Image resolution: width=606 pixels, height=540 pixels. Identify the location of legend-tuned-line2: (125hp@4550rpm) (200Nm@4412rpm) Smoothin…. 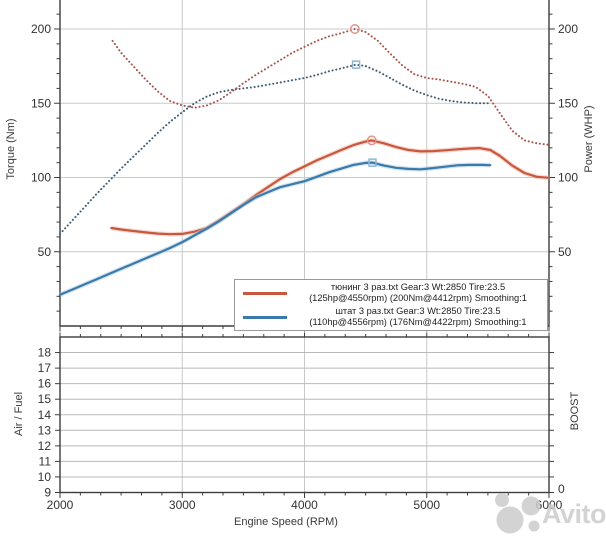
(418, 298).